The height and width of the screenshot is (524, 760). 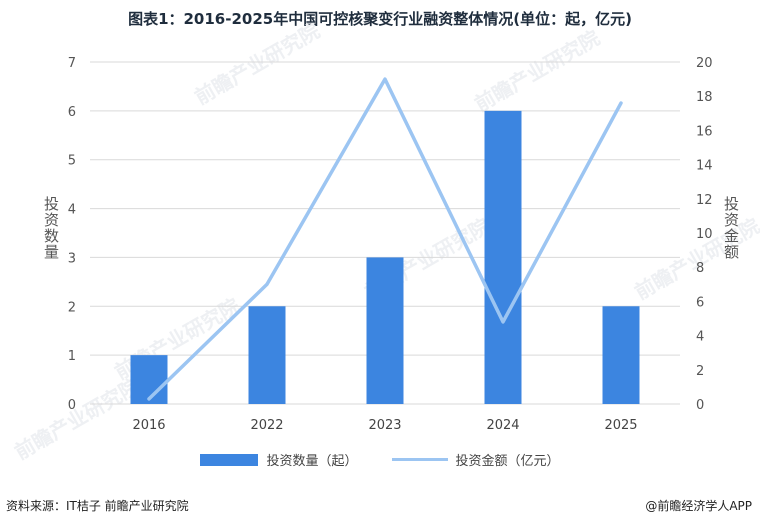 I want to click on left-tick-label: 0, so click(x=72, y=405).